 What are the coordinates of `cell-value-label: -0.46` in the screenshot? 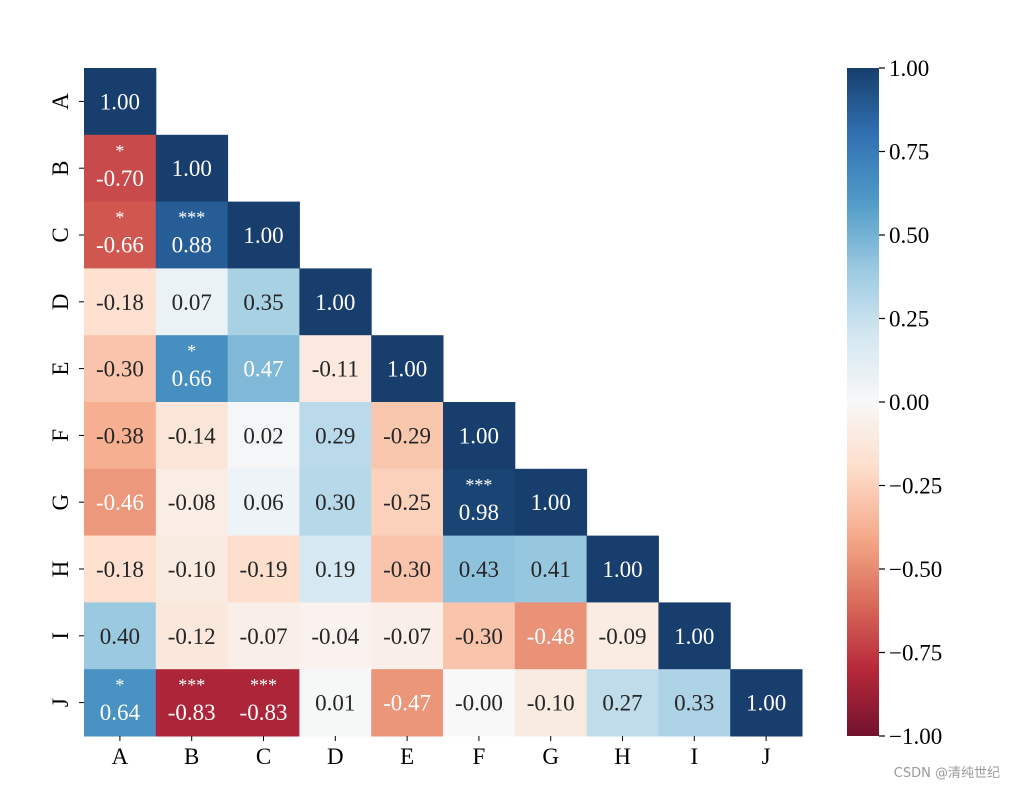 It's located at (120, 502).